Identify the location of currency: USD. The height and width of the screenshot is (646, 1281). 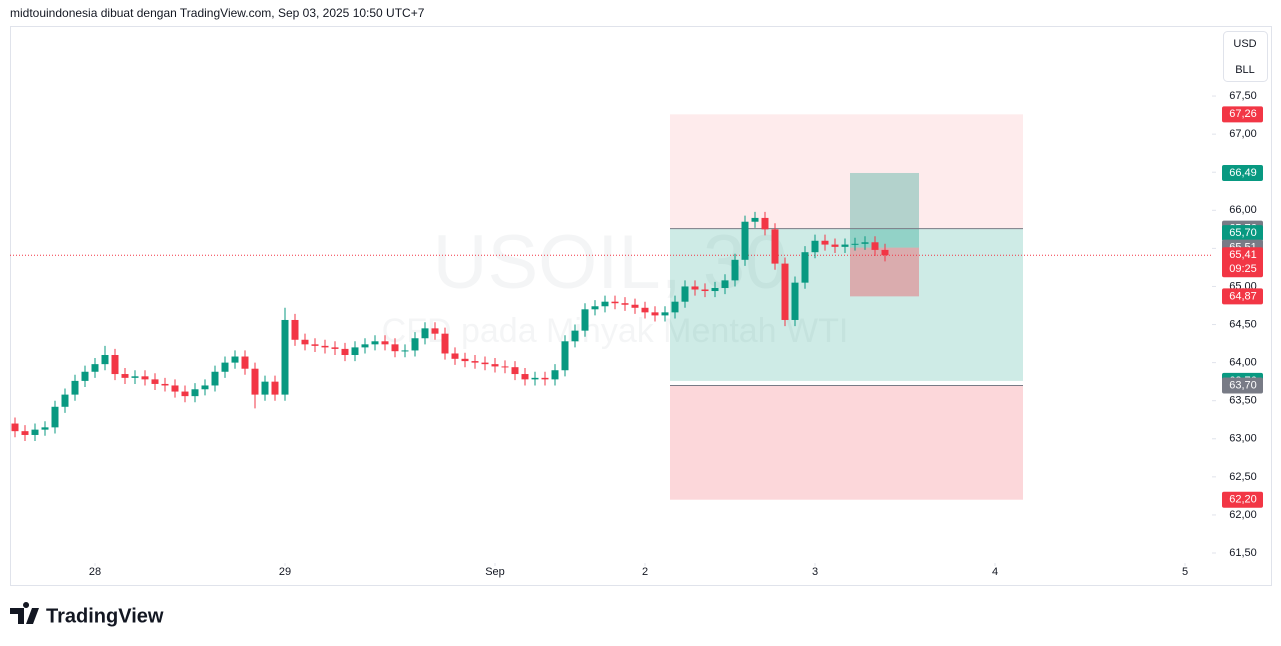
(1244, 44).